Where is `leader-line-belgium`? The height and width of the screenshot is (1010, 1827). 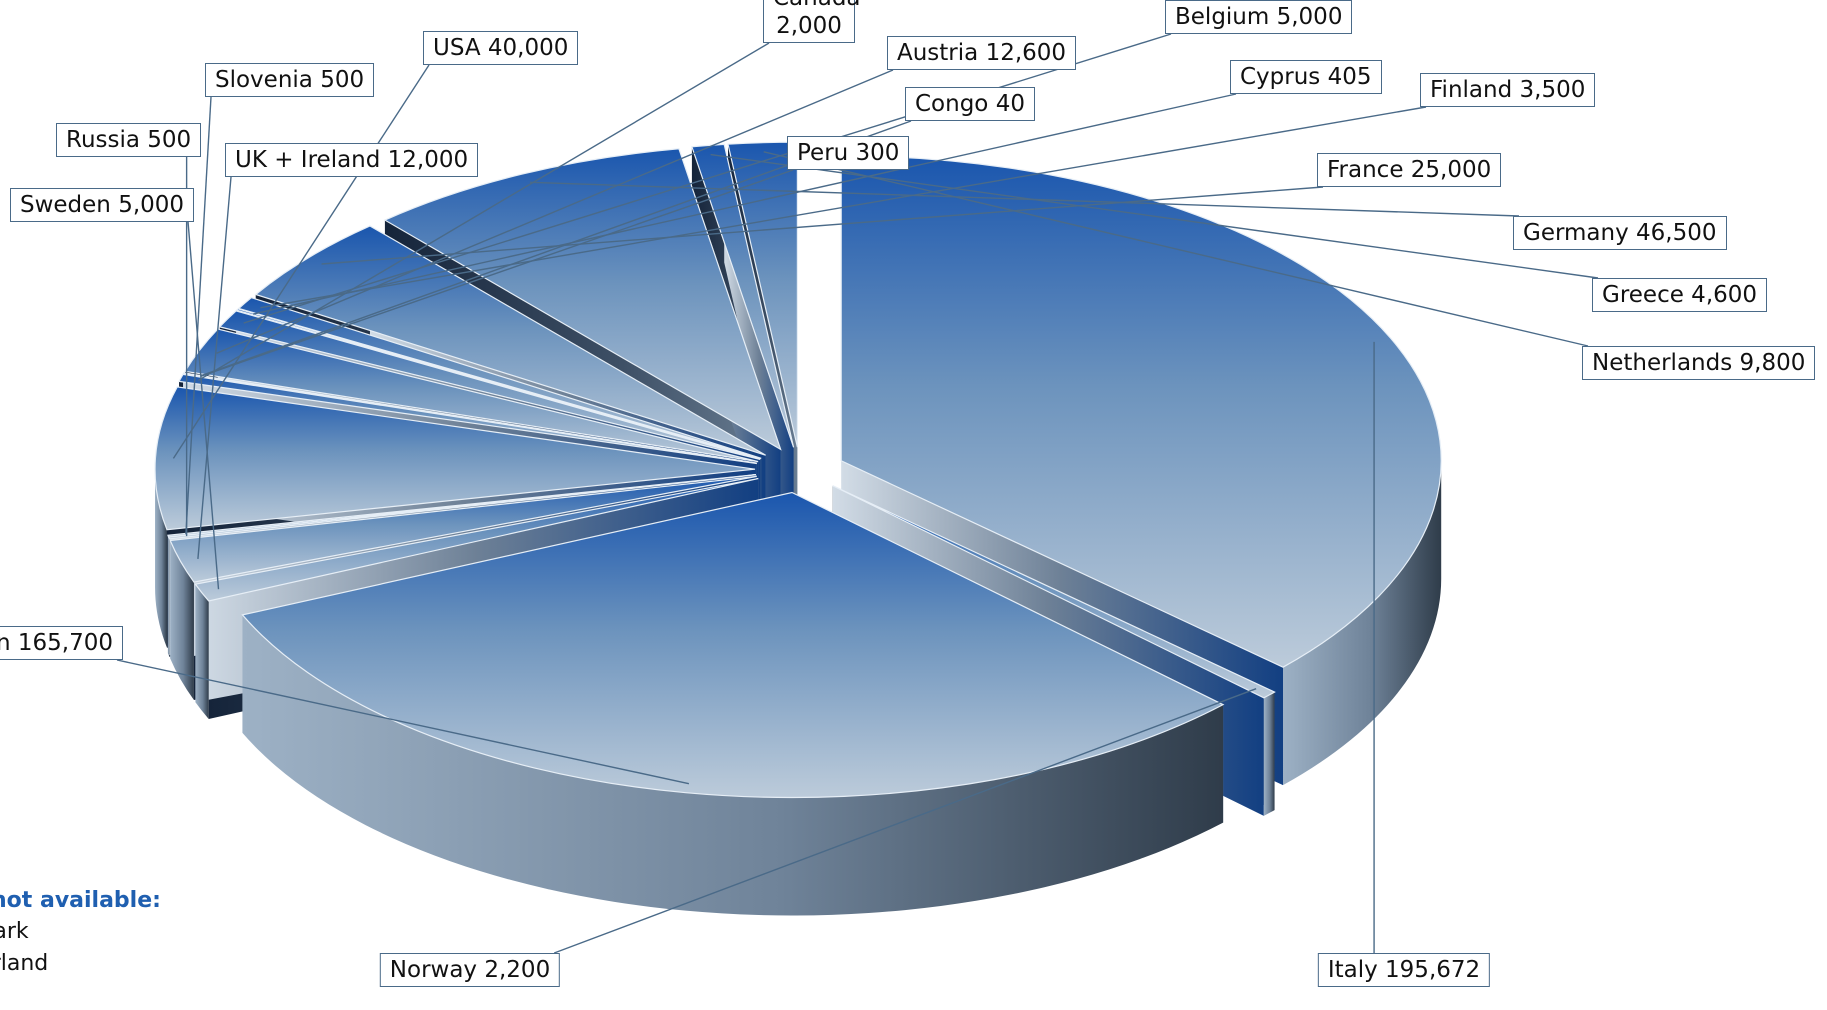 leader-line-belgium is located at coordinates (707, 178).